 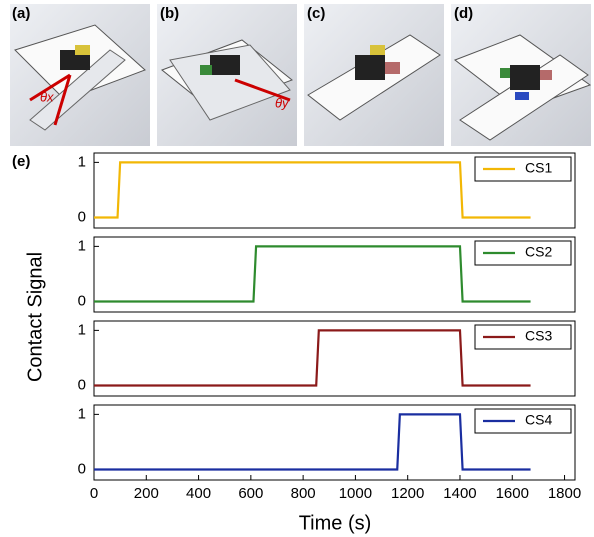 What do you see at coordinates (21, 161) in the screenshot?
I see `panel-label: (e)` at bounding box center [21, 161].